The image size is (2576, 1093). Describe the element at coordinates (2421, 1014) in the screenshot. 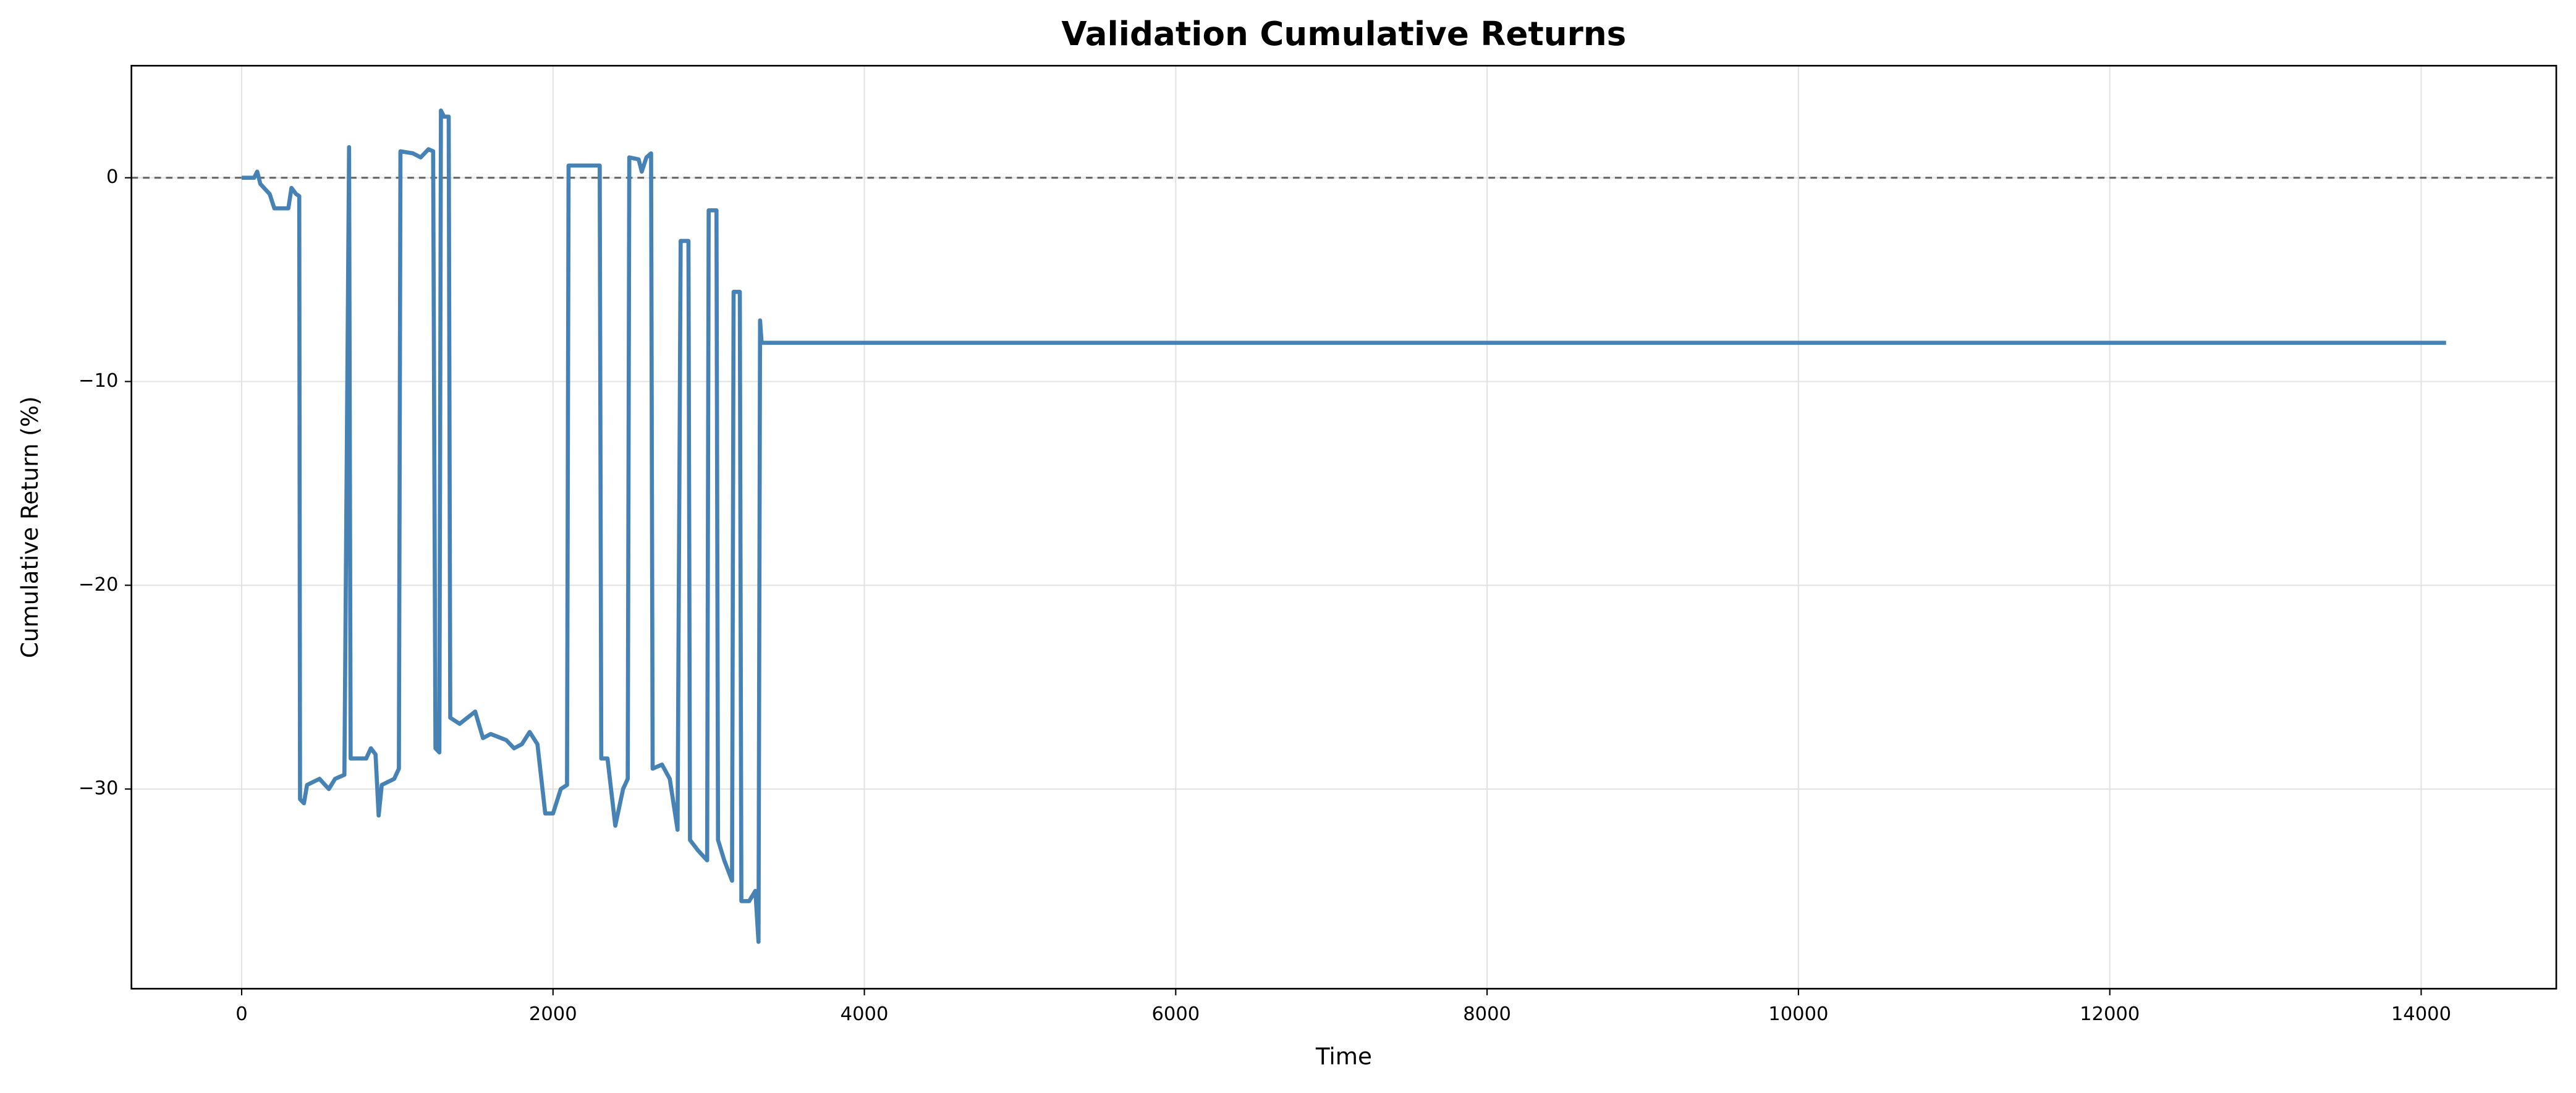

I see `x-tick-label: 14000` at that location.